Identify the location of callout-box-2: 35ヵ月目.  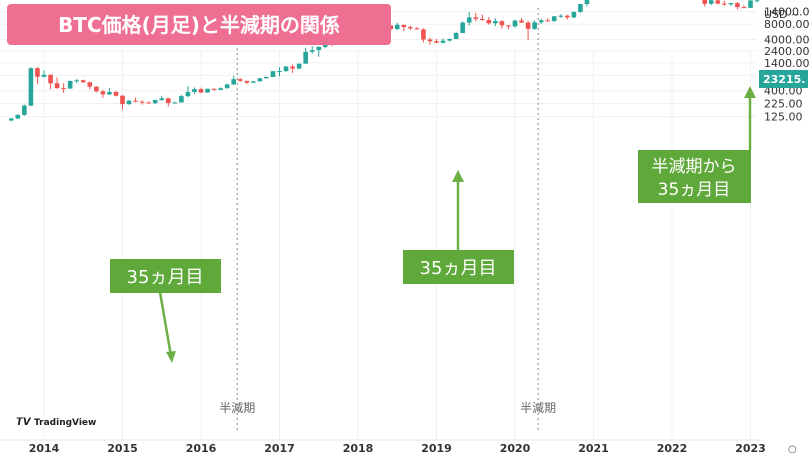
(458, 267).